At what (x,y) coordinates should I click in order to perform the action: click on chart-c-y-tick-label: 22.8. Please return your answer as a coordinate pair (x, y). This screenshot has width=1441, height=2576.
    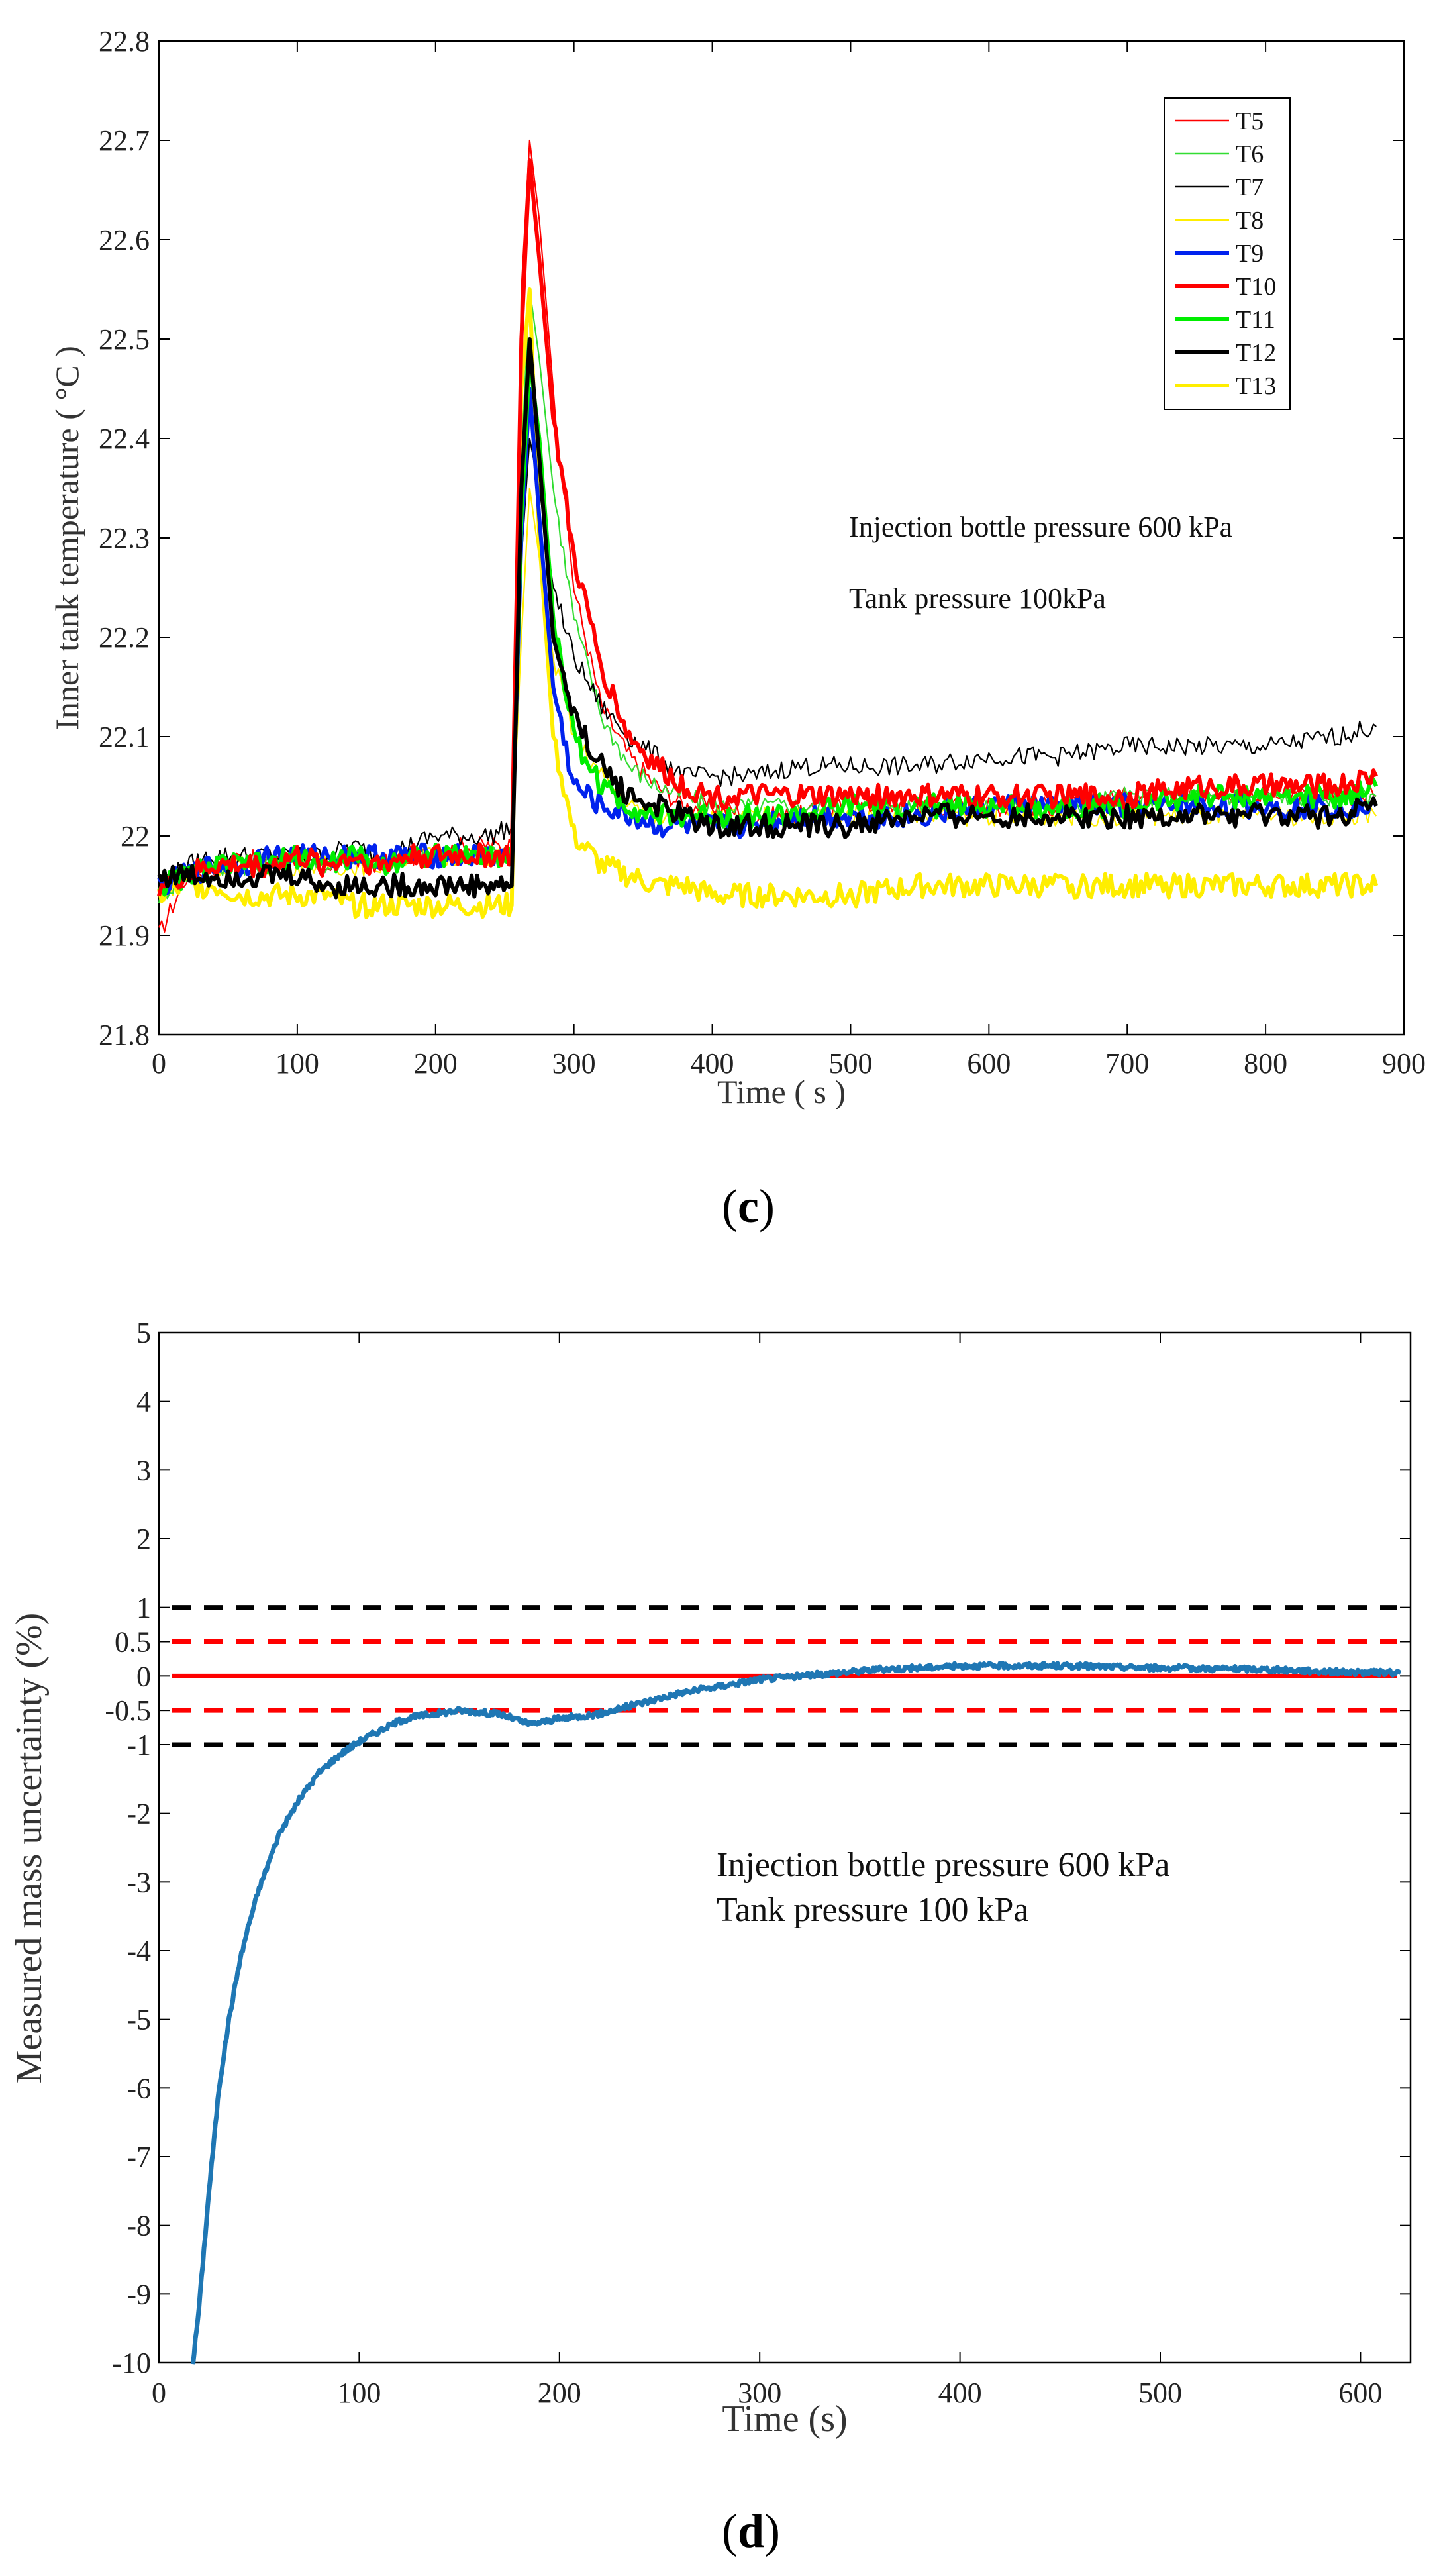
    Looking at the image, I should click on (125, 41).